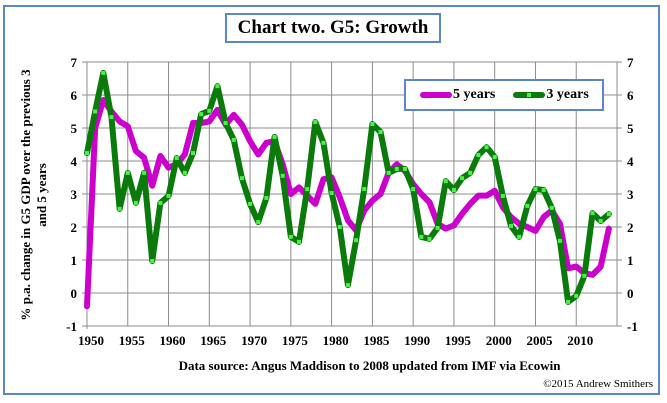 Image resolution: width=667 pixels, height=403 pixels. What do you see at coordinates (630, 227) in the screenshot?
I see `y-tick-label-right: 2` at bounding box center [630, 227].